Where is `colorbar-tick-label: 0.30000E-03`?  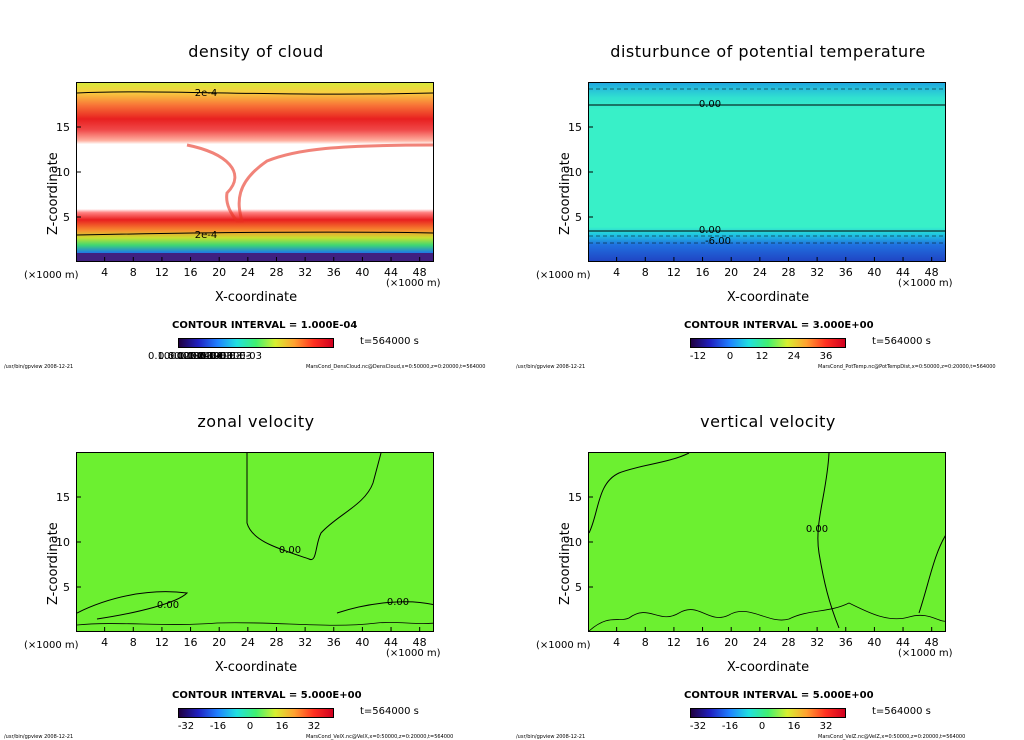
colorbar-tick-label: 0.30000E-03 is located at coordinates (230, 356).